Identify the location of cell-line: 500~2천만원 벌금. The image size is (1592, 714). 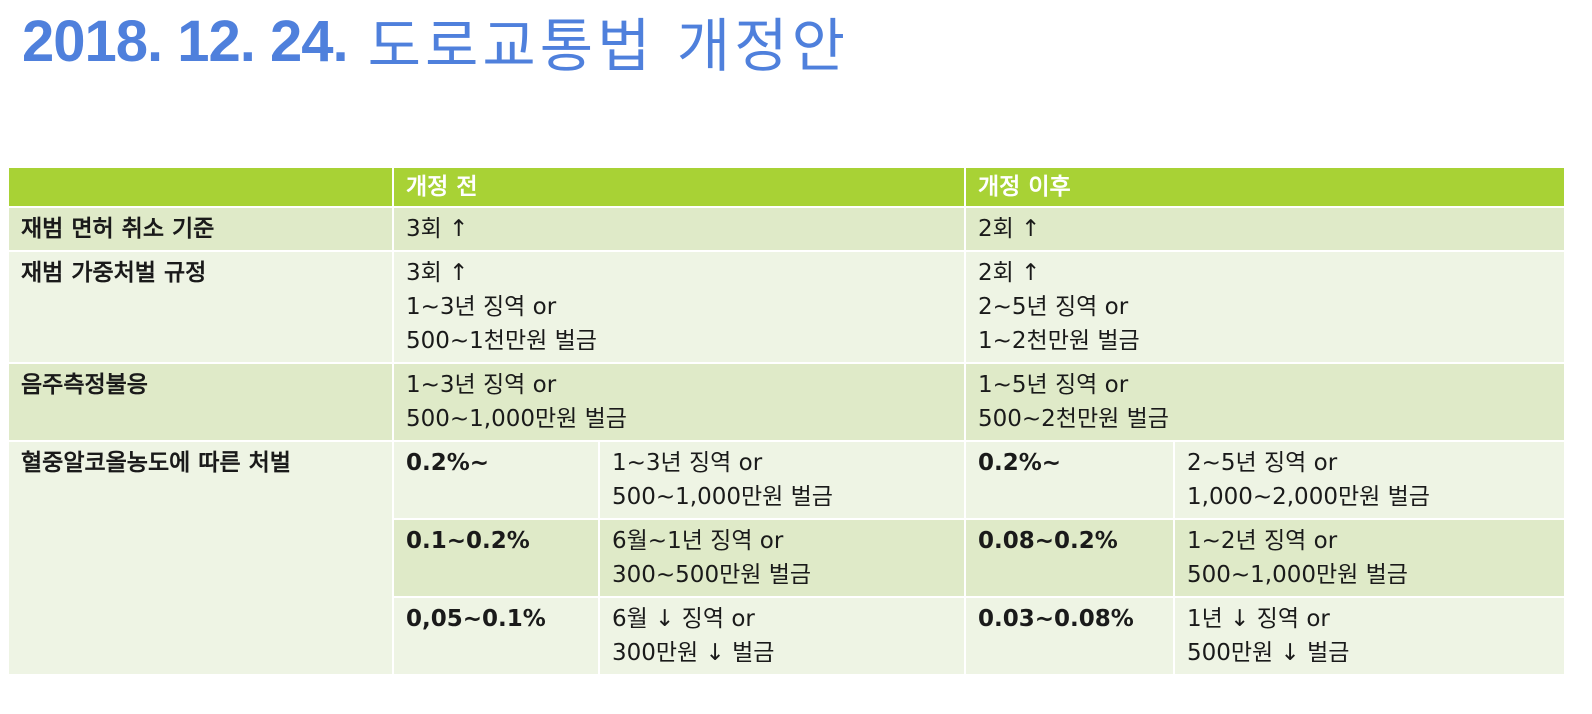
(1073, 419).